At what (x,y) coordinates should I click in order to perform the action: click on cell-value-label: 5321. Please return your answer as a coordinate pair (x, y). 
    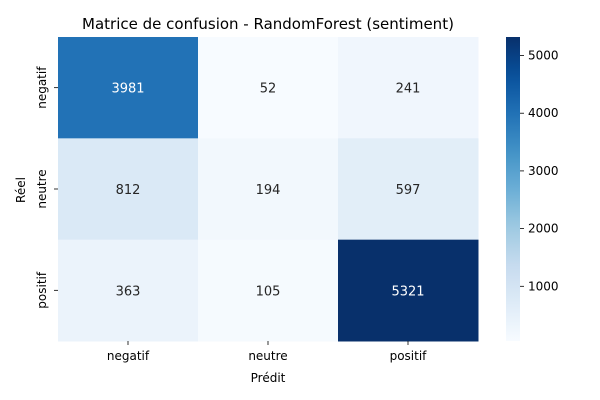
    Looking at the image, I should click on (407, 291).